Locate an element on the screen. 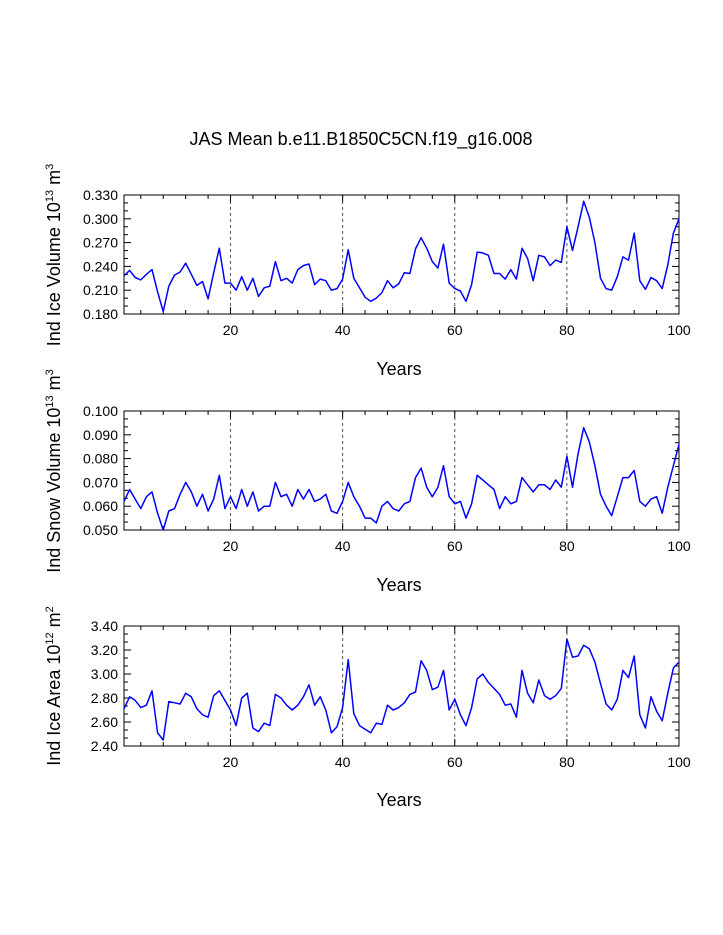 This screenshot has height=935, width=723. y-tick-label: 0.300 is located at coordinates (100, 219).